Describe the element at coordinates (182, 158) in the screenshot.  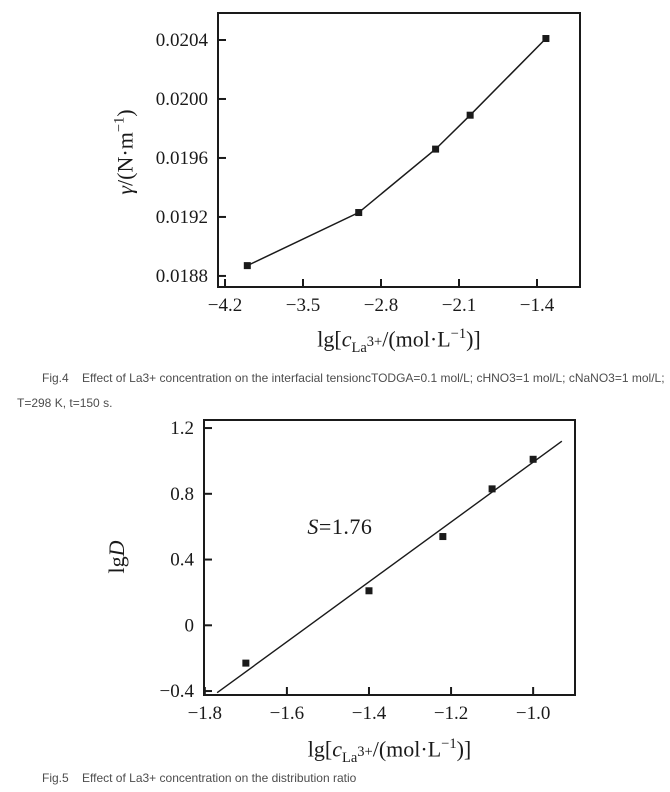
I see `y-tick-label: 0.0196` at that location.